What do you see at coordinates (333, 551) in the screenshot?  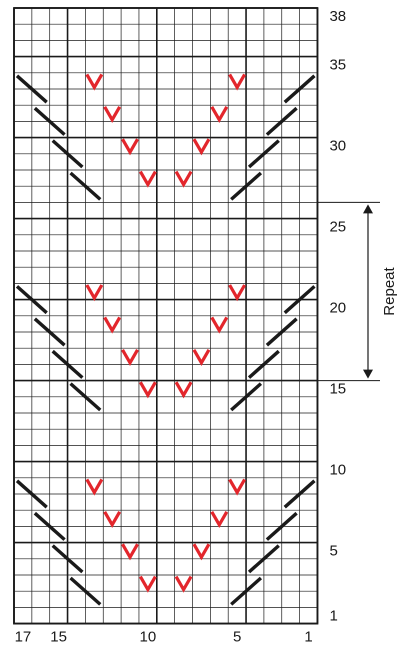 I see `row-label: 5` at bounding box center [333, 551].